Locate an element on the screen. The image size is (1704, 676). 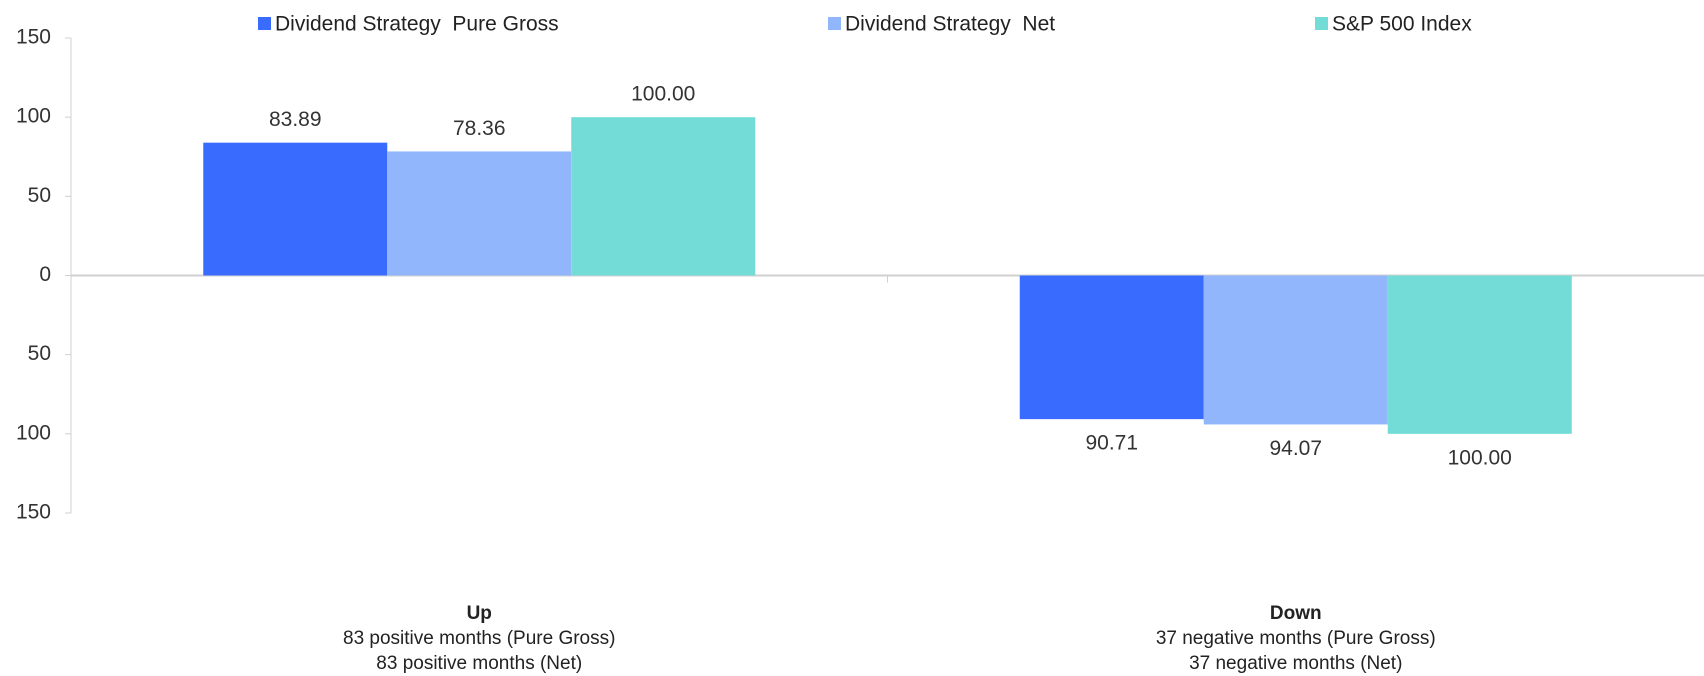
x-tick-label: Up is located at coordinates (479, 613).